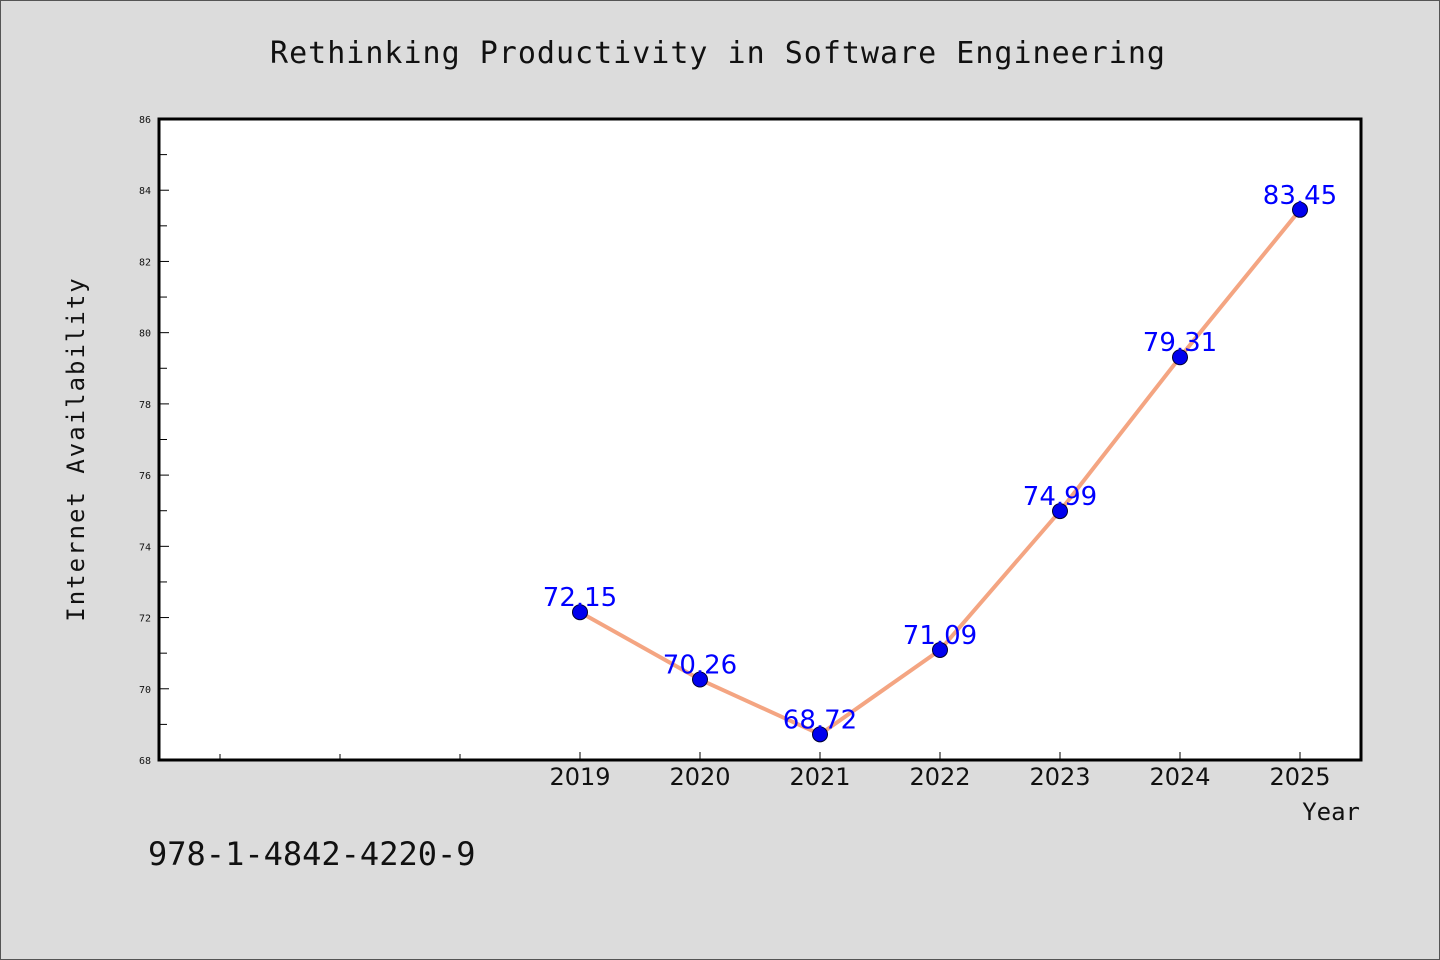 This screenshot has width=1440, height=960. Describe the element at coordinates (145, 405) in the screenshot. I see `y-tick-label: 78` at that location.